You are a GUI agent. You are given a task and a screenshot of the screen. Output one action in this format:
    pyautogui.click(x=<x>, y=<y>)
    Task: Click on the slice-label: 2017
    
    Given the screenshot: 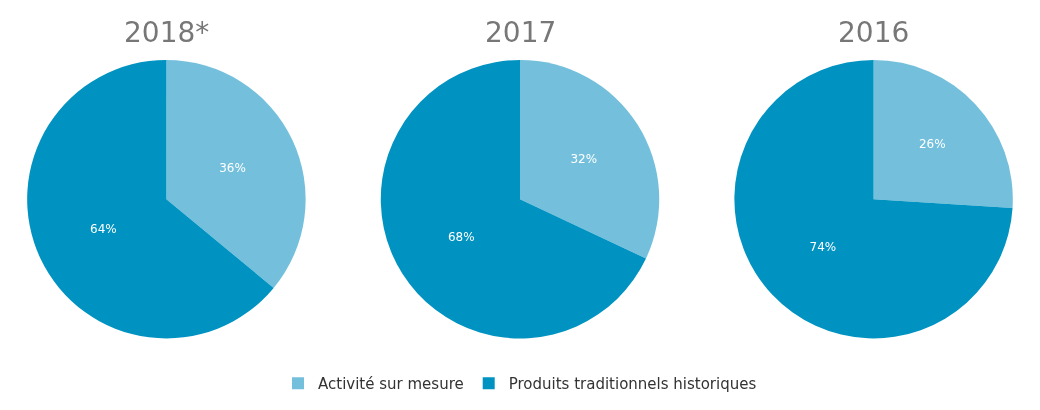 What is the action you would take?
    pyautogui.click(x=521, y=32)
    